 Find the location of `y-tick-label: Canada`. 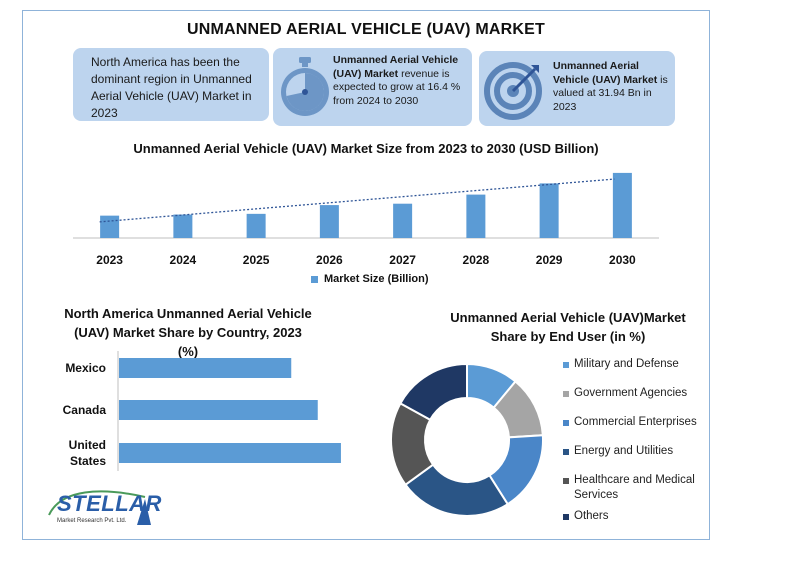

y-tick-label: Canada is located at coordinates (85, 410).